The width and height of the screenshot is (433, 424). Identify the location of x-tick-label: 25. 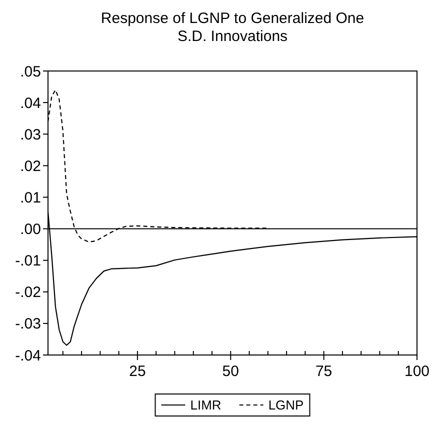
(137, 371).